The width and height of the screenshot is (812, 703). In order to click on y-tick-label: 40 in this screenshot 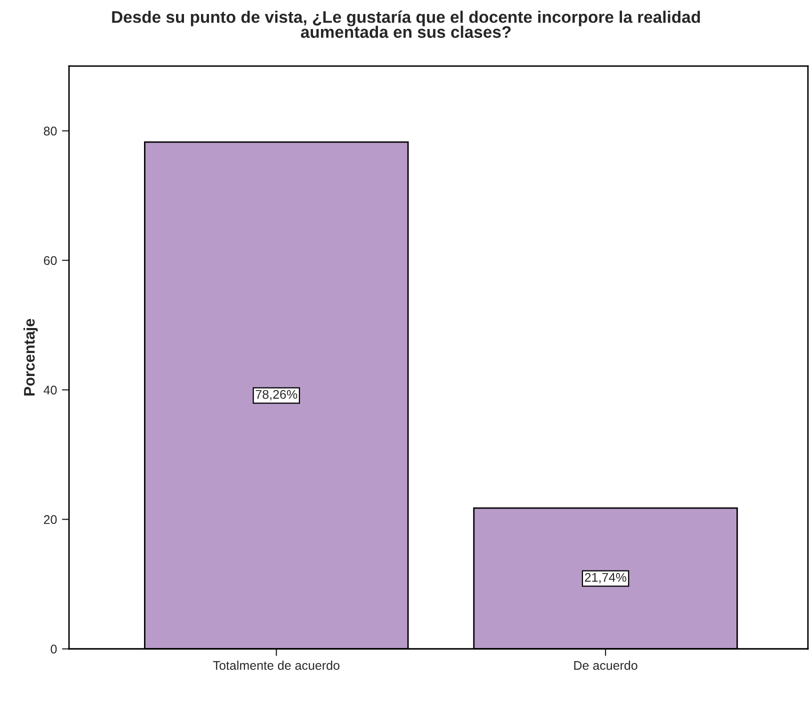, I will do `click(50, 390)`.